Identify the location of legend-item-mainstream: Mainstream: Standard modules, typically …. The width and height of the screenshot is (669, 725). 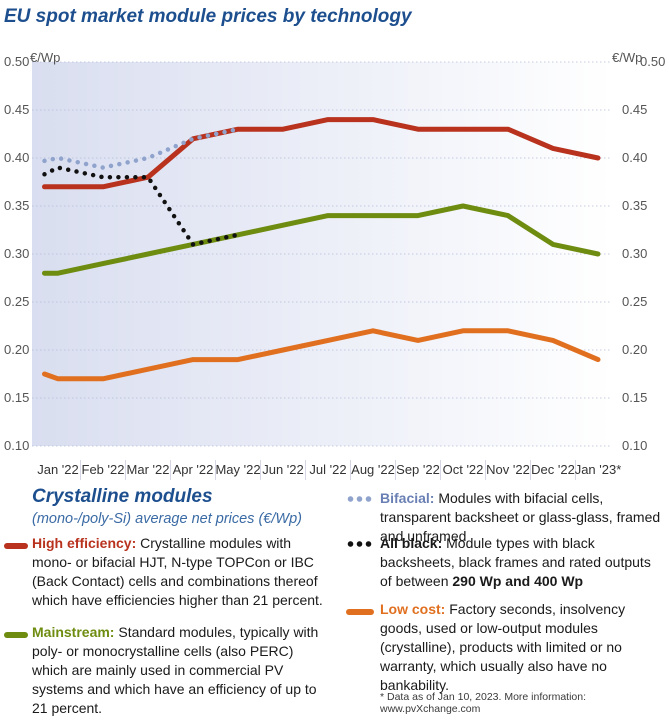
(182, 670).